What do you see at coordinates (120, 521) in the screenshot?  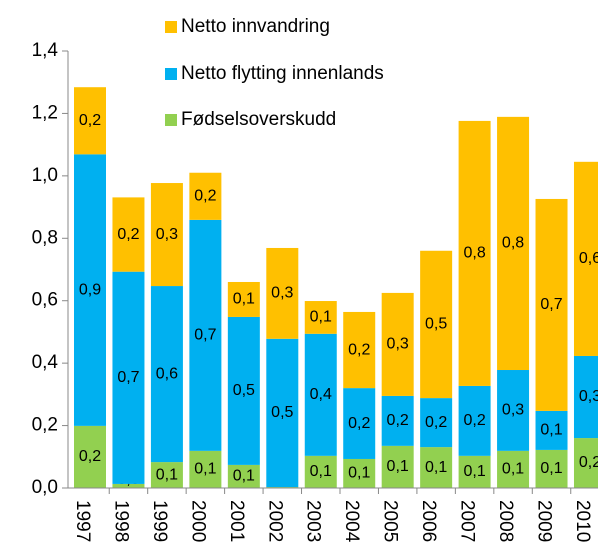 I see `x-tick-label: 1998` at bounding box center [120, 521].